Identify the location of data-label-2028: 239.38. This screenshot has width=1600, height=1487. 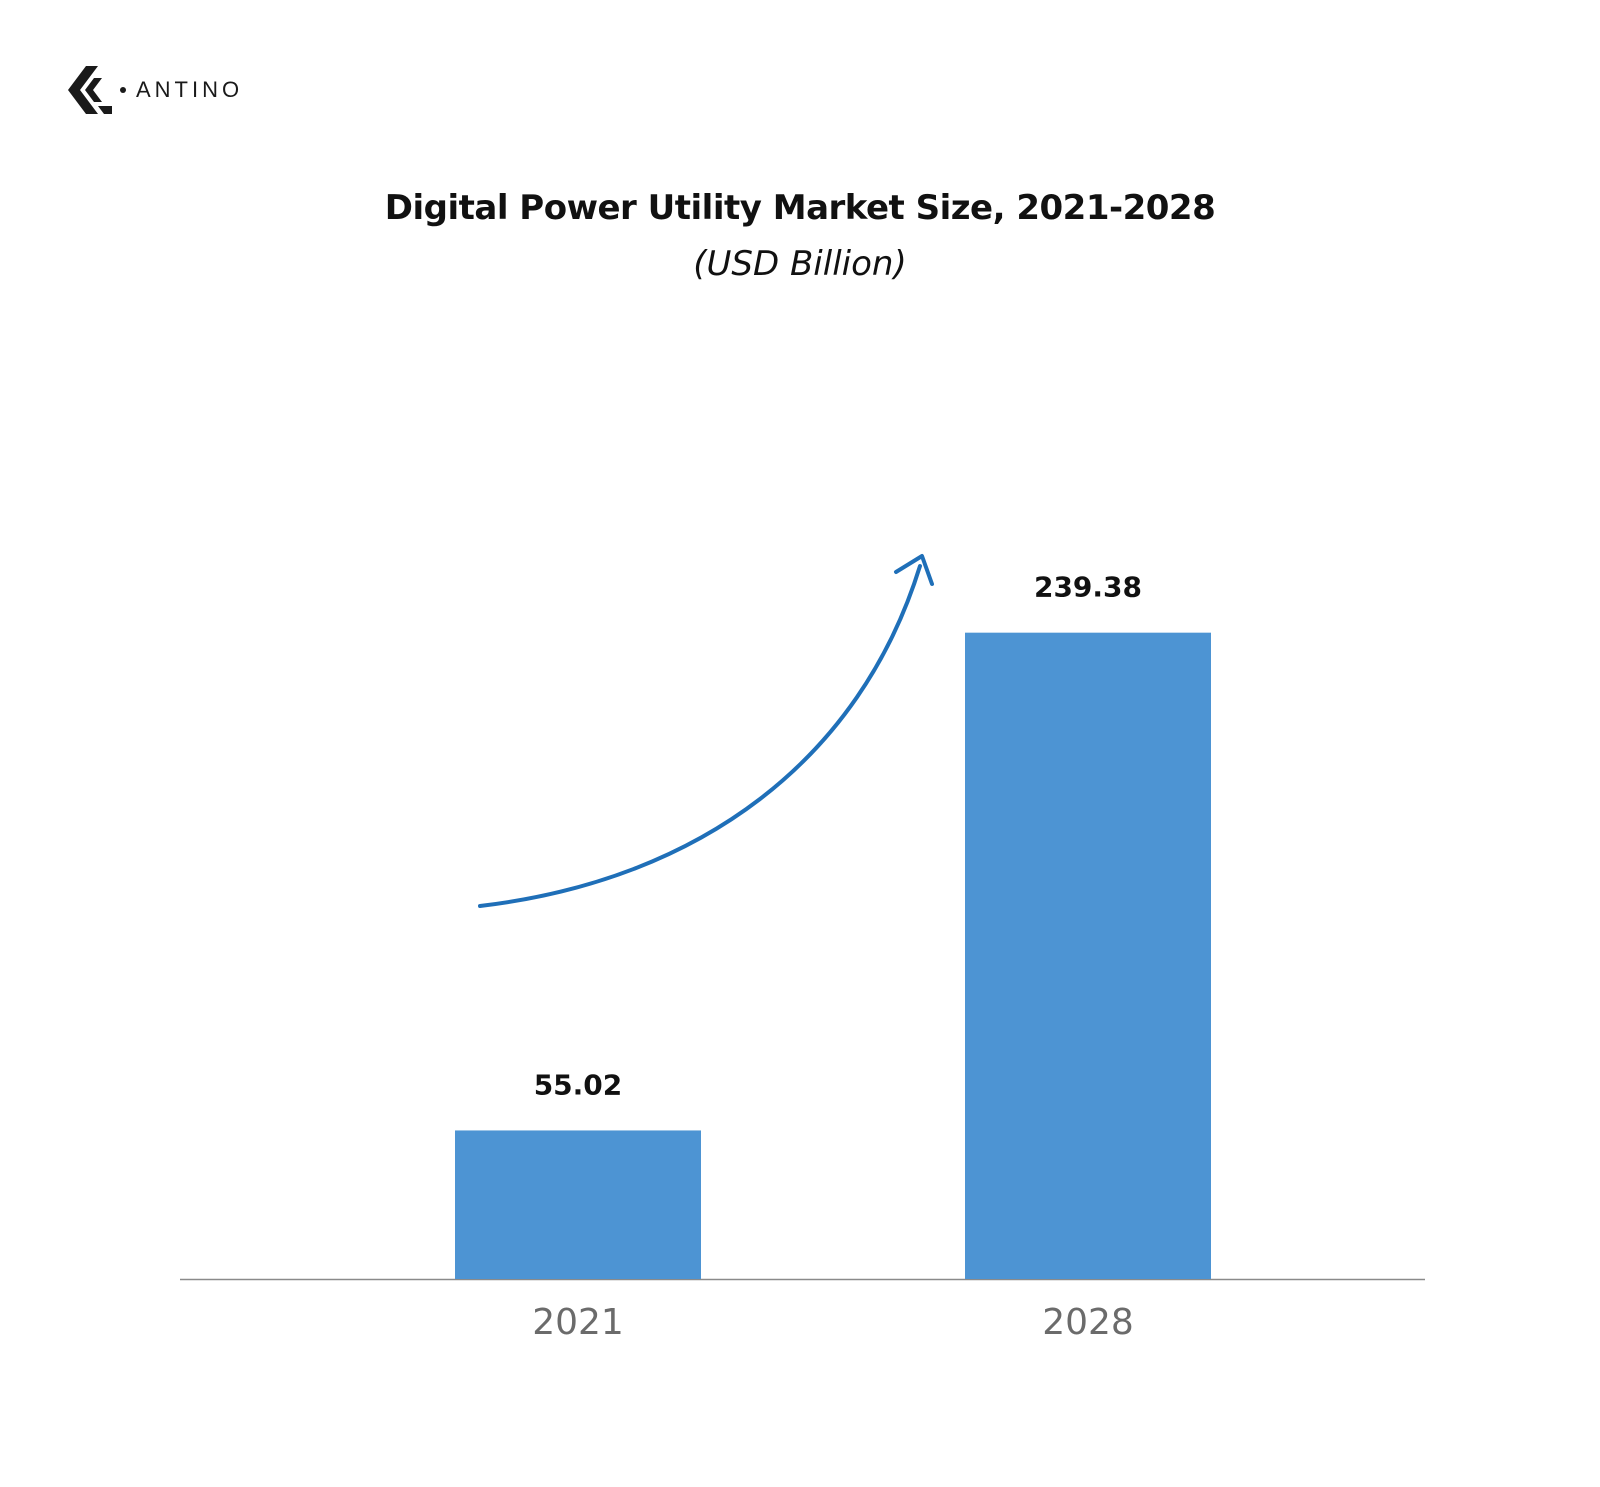
(1088, 587).